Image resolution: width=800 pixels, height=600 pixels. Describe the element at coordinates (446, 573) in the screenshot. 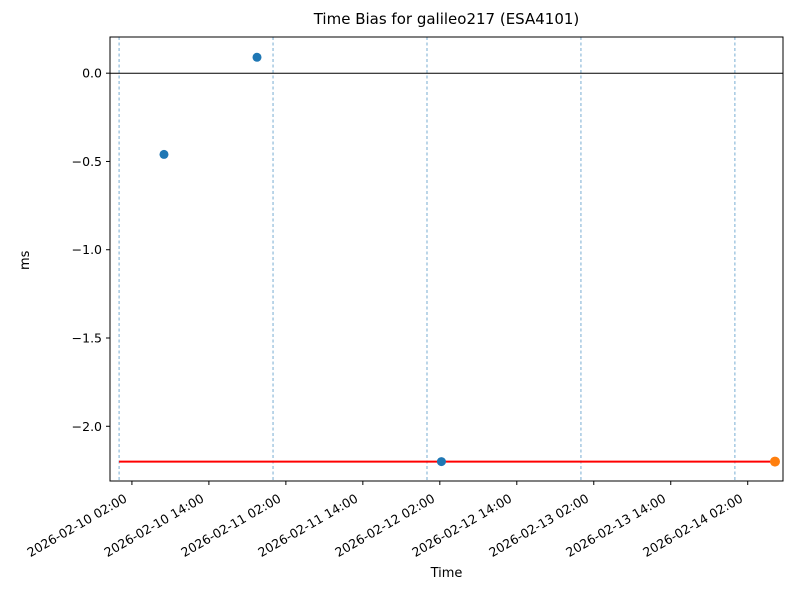

I see `x-axis-label: Time` at that location.